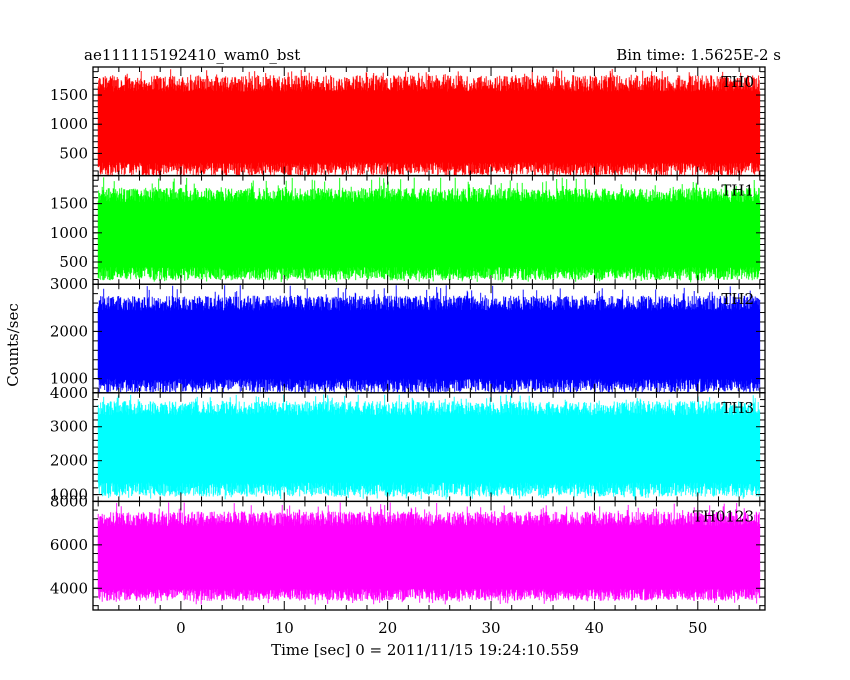 Image resolution: width=850 pixels, height=680 pixels. Describe the element at coordinates (594, 628) in the screenshot. I see `x-tick-label: 40` at that location.